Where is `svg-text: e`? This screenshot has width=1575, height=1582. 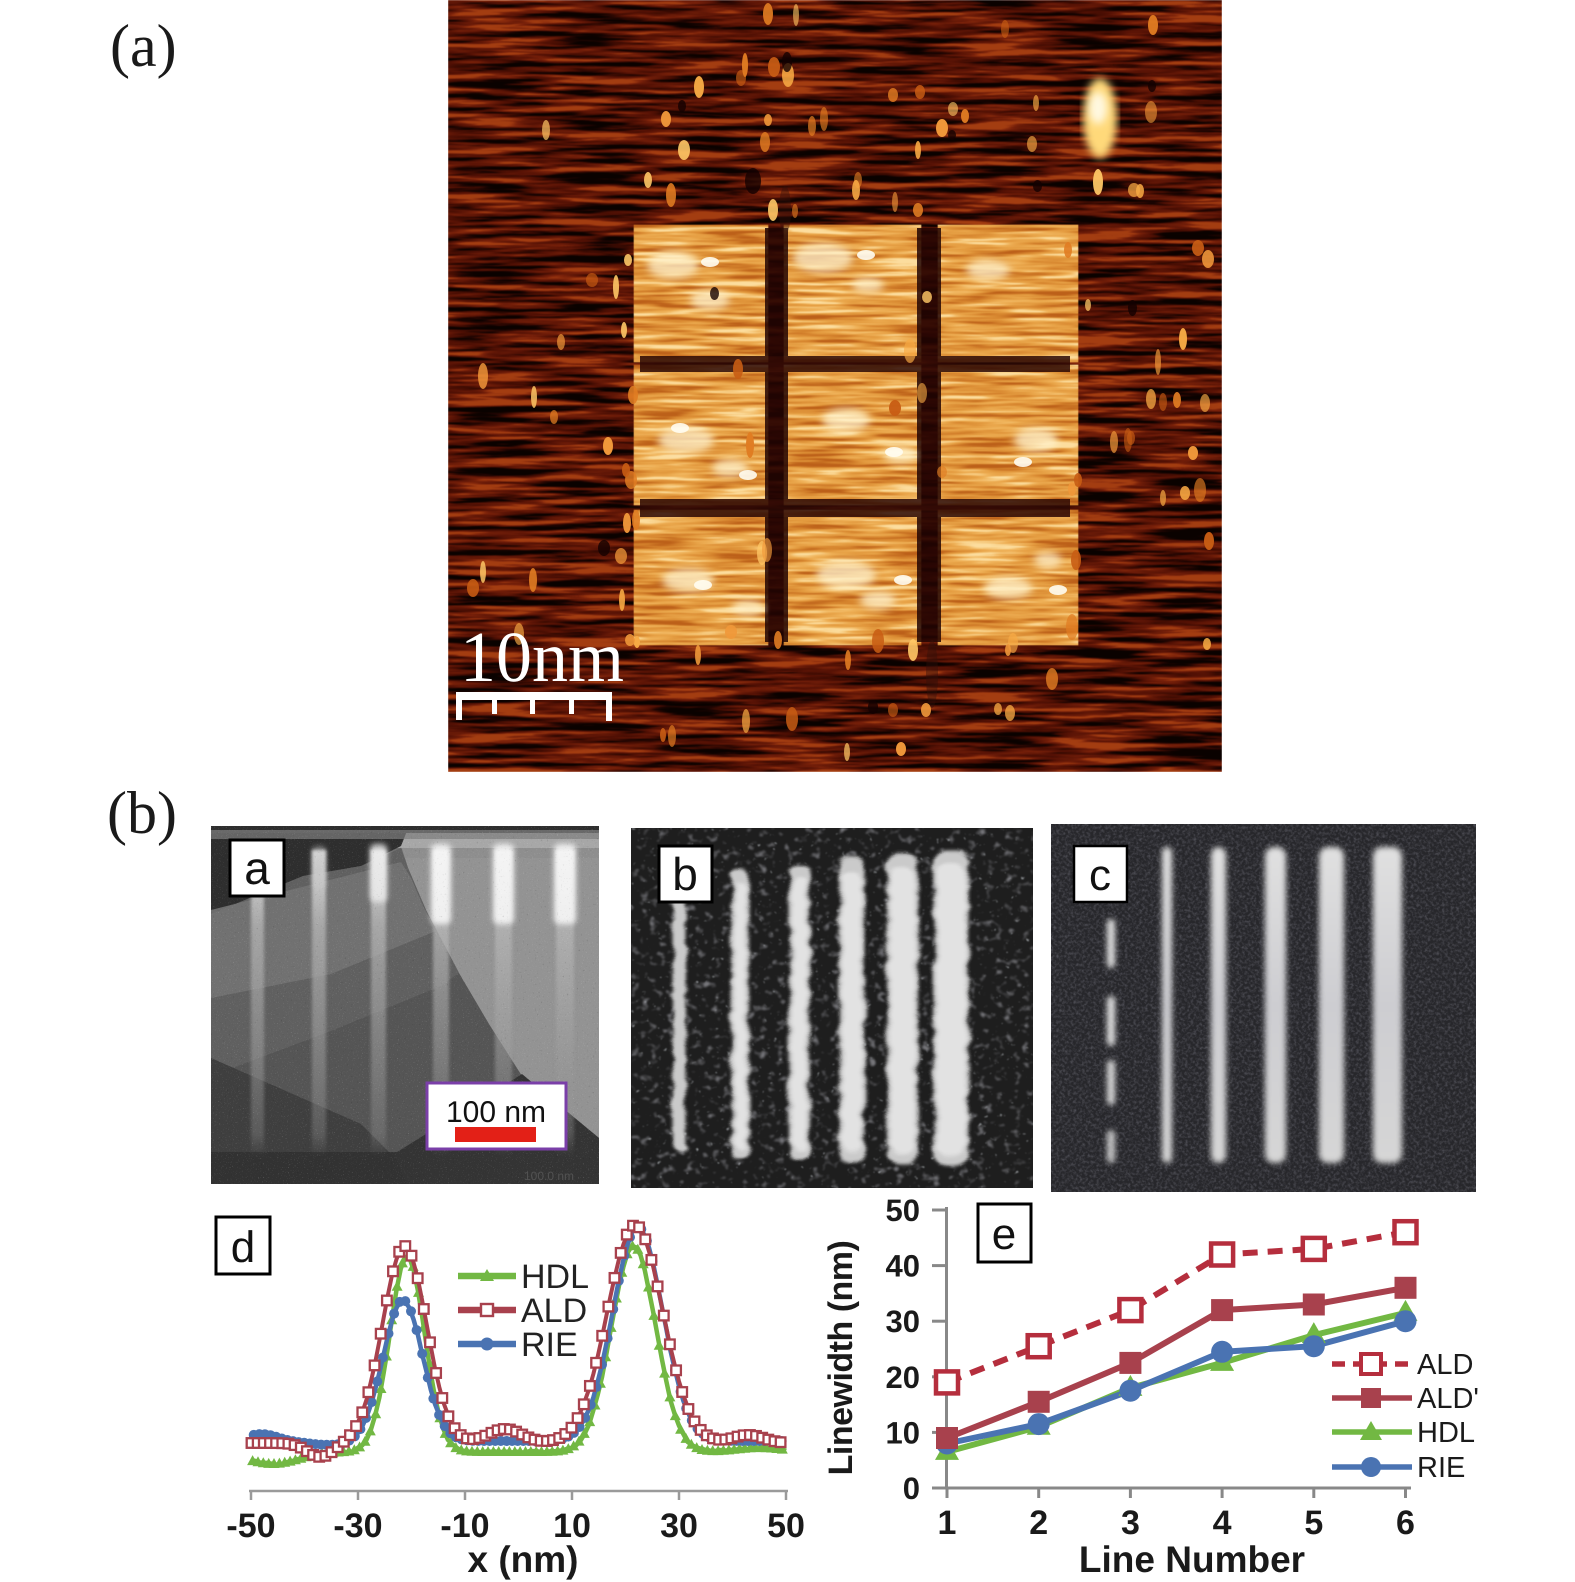
svg-text: e is located at coordinates (1004, 1234).